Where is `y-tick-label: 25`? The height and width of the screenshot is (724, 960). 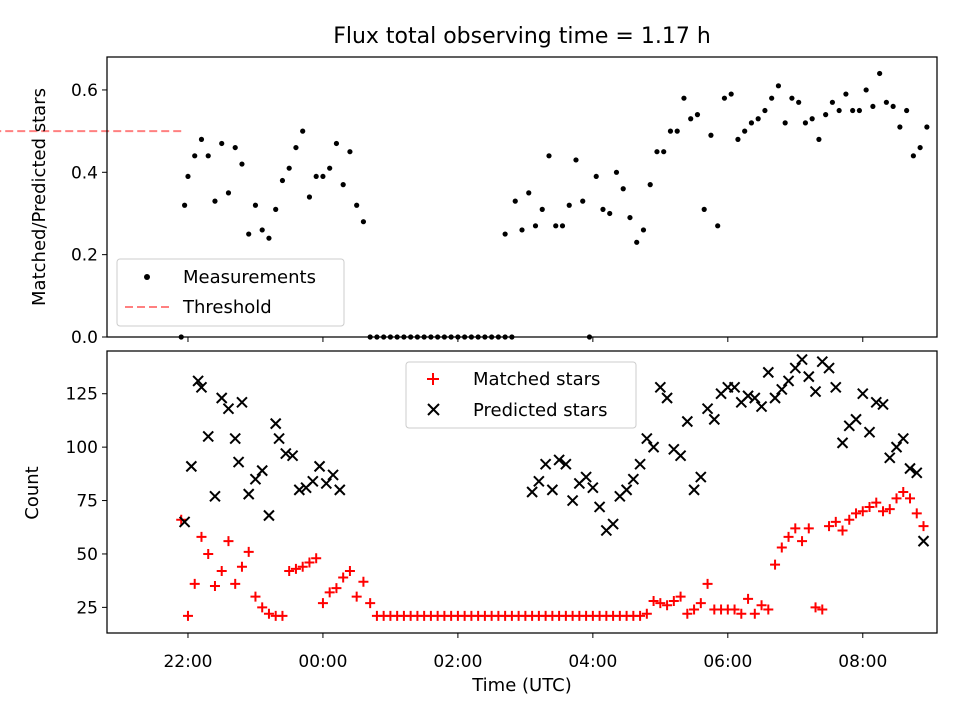
y-tick-label: 25 is located at coordinates (87, 608).